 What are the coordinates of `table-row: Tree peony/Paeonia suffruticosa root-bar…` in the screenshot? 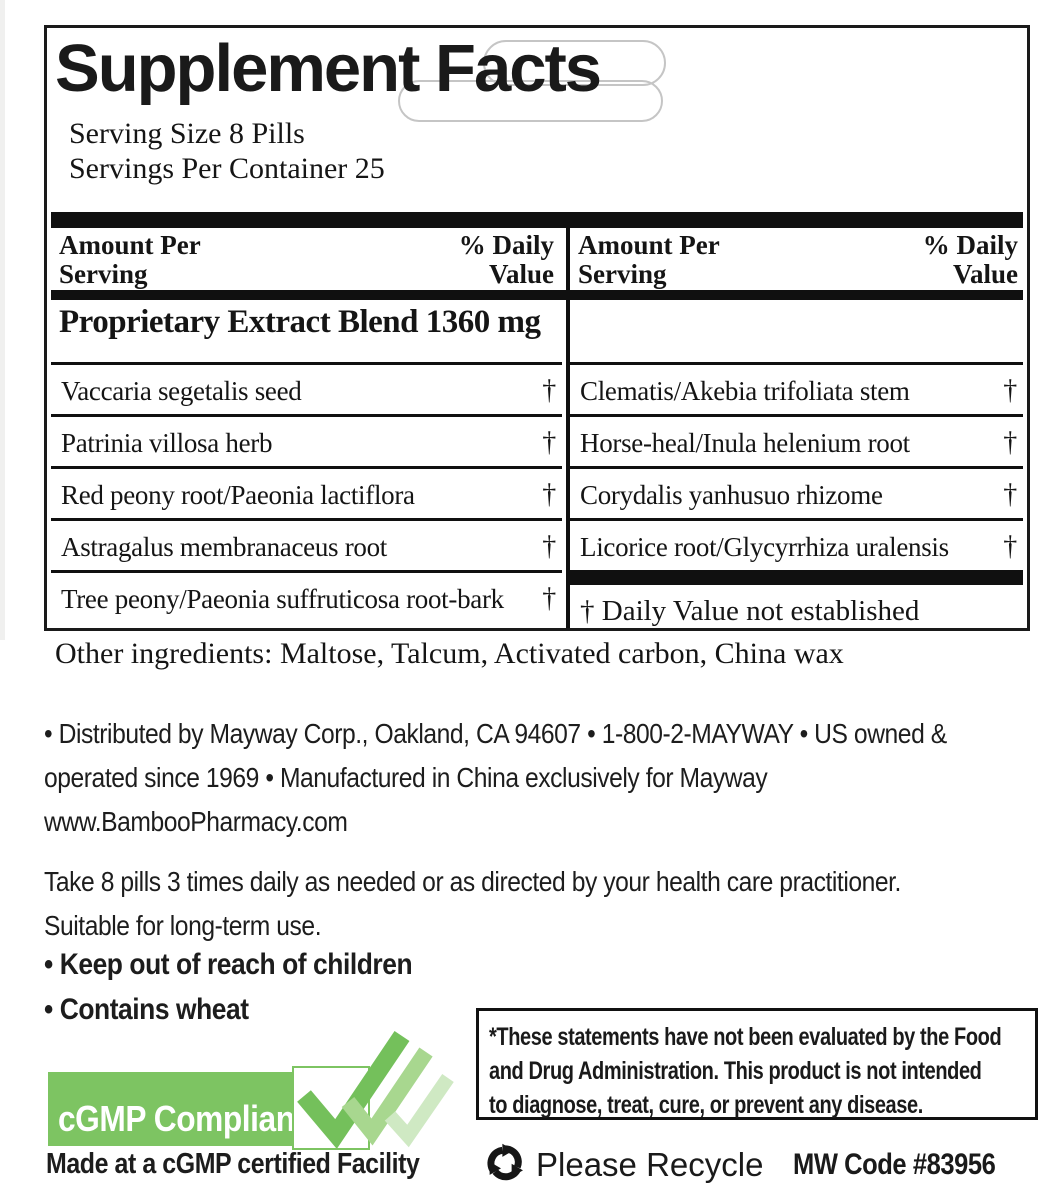 It's located at (306, 596).